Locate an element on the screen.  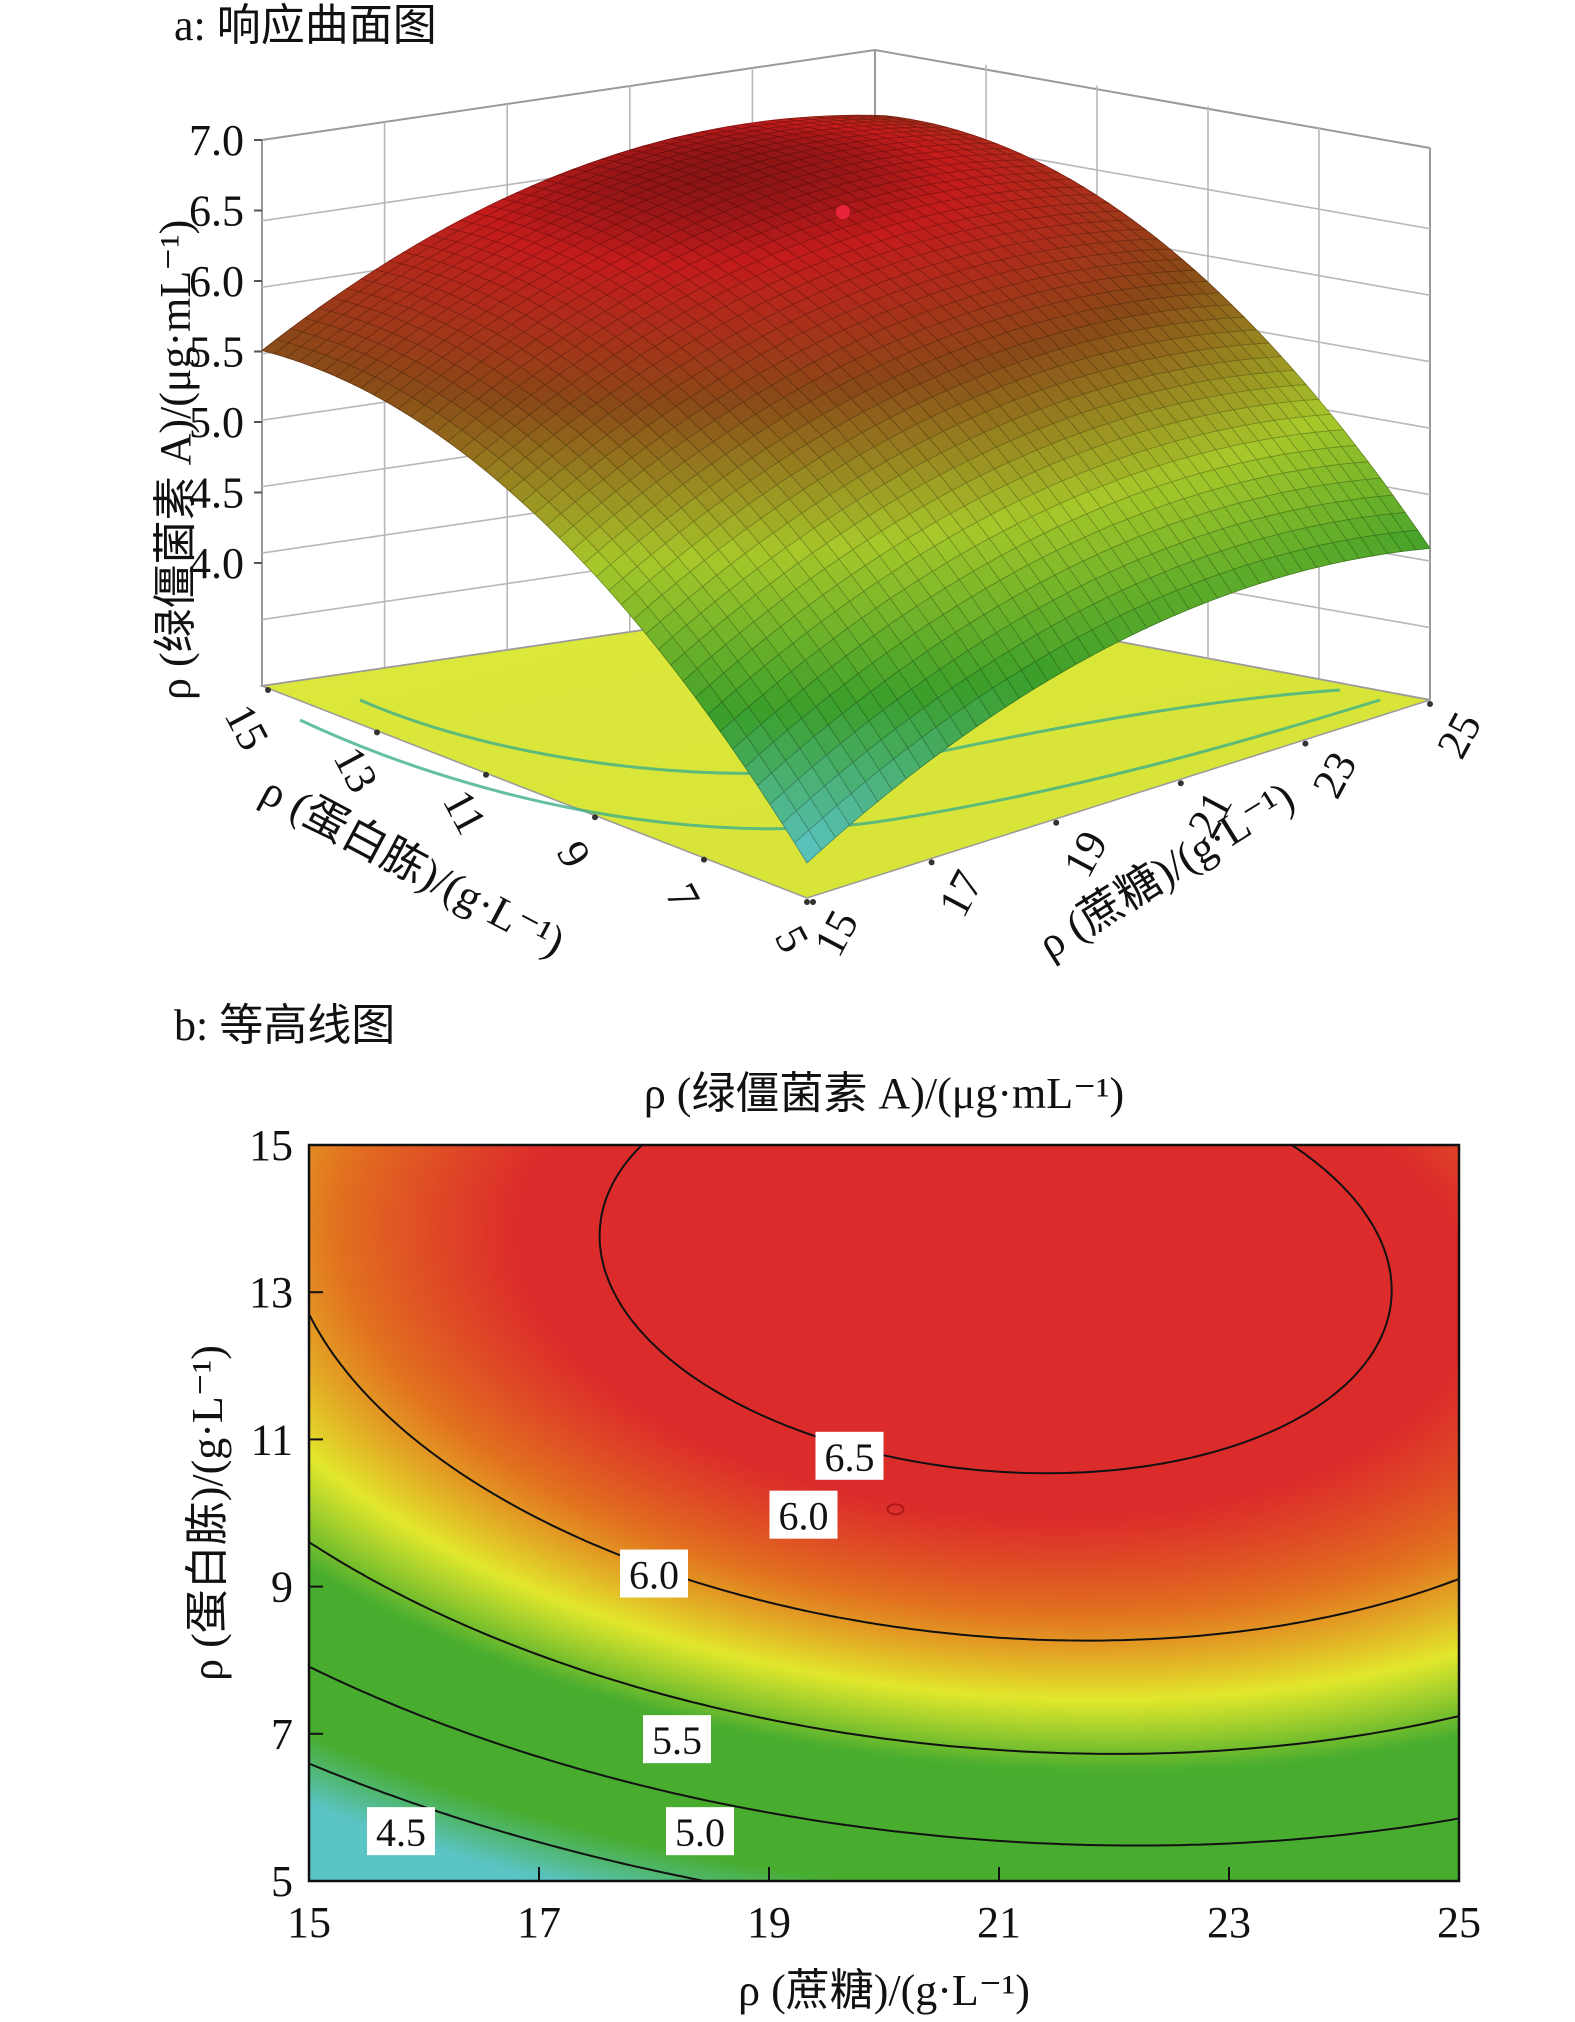
z-tick-label: 5.0 is located at coordinates (216, 422).